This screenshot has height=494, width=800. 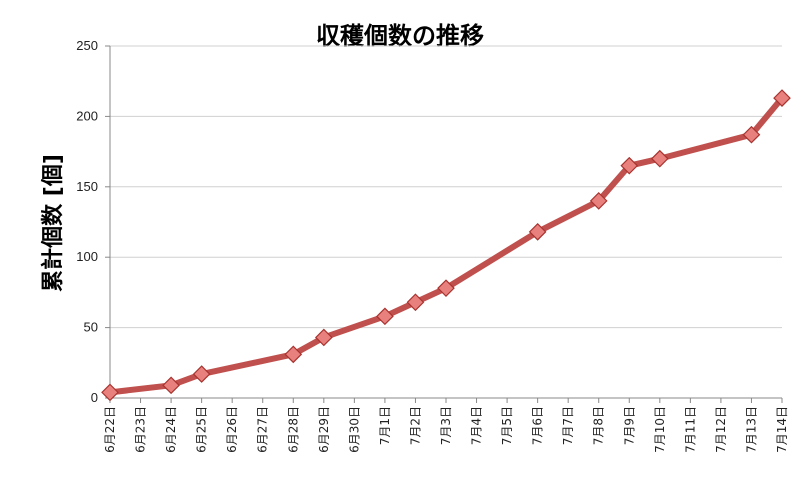 I want to click on x-tick-label: 6月22日, so click(x=110, y=429).